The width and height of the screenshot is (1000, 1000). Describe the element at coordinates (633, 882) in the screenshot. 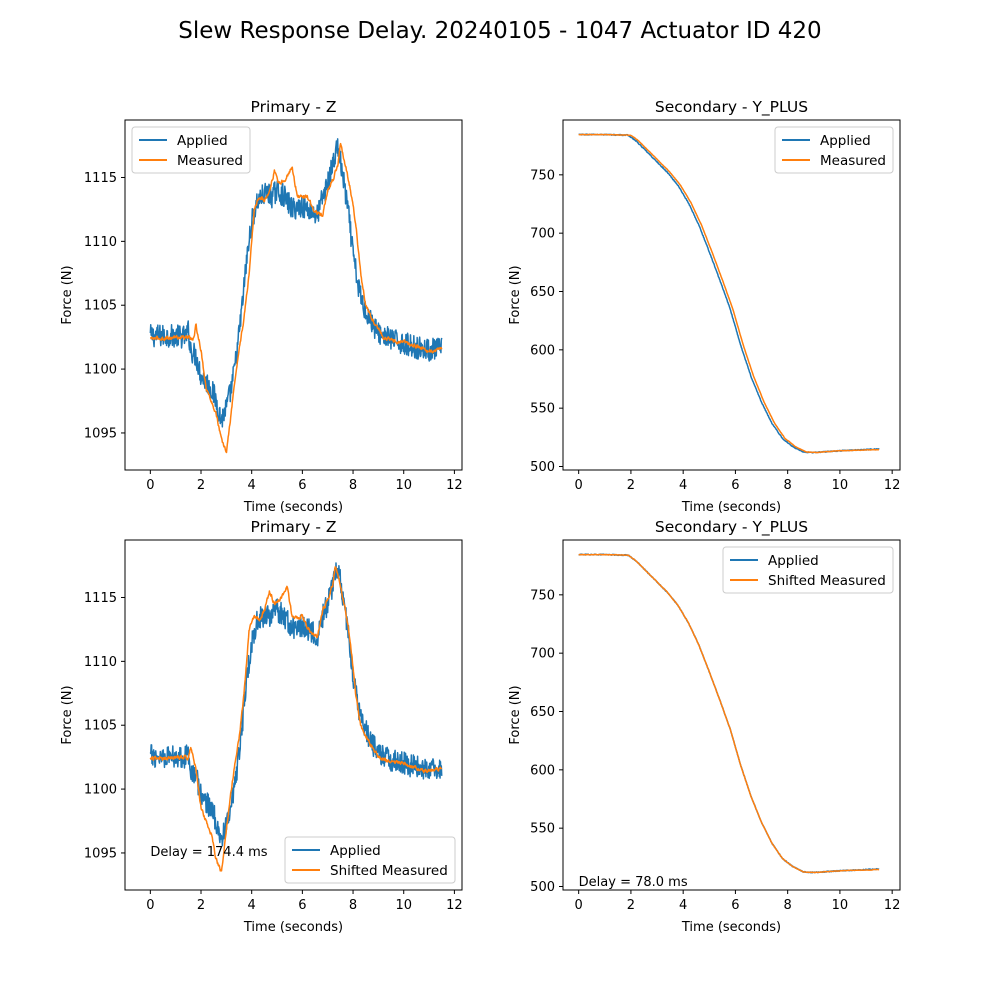

I see `delay-annotation: Delay = 78.0 ms` at that location.